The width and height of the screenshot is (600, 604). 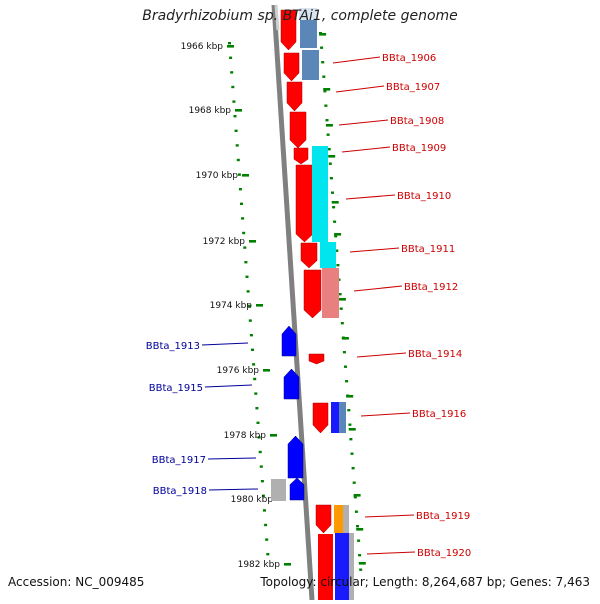 What do you see at coordinates (330, 293) in the screenshot?
I see `gene-feature-pink` at bounding box center [330, 293].